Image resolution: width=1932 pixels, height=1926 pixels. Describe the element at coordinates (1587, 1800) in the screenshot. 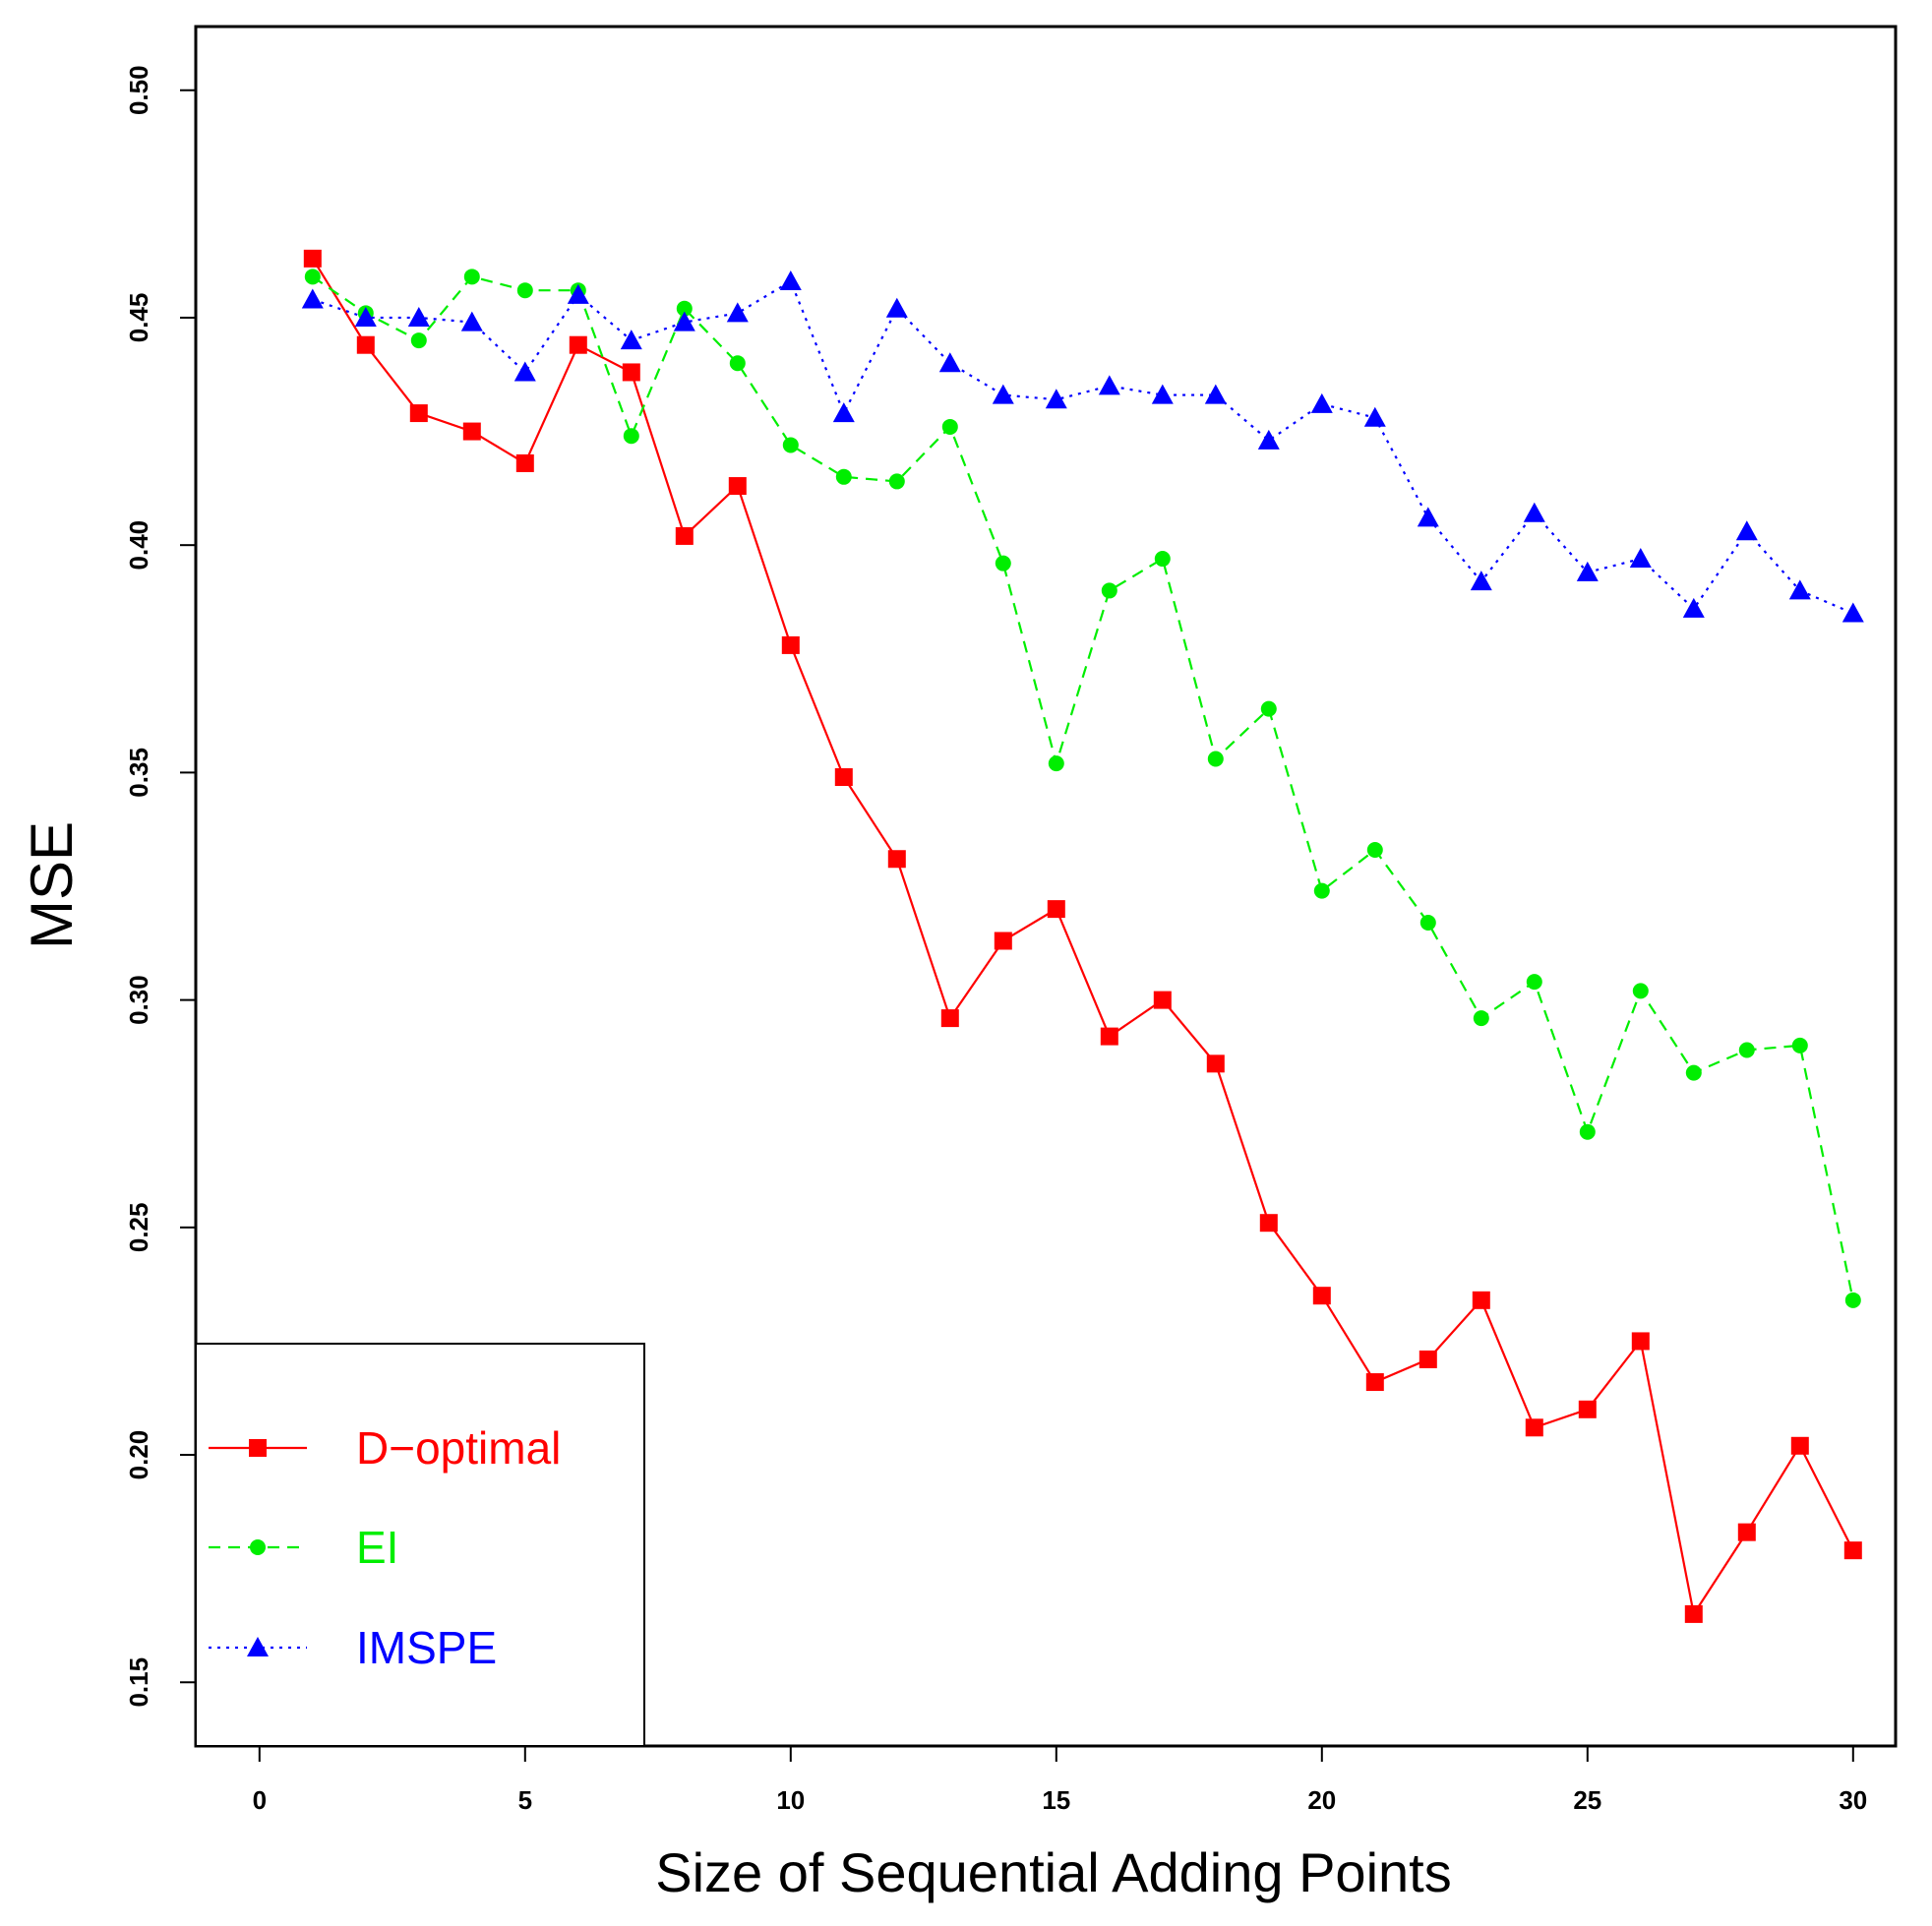

I see `x-tick-label: 25` at that location.